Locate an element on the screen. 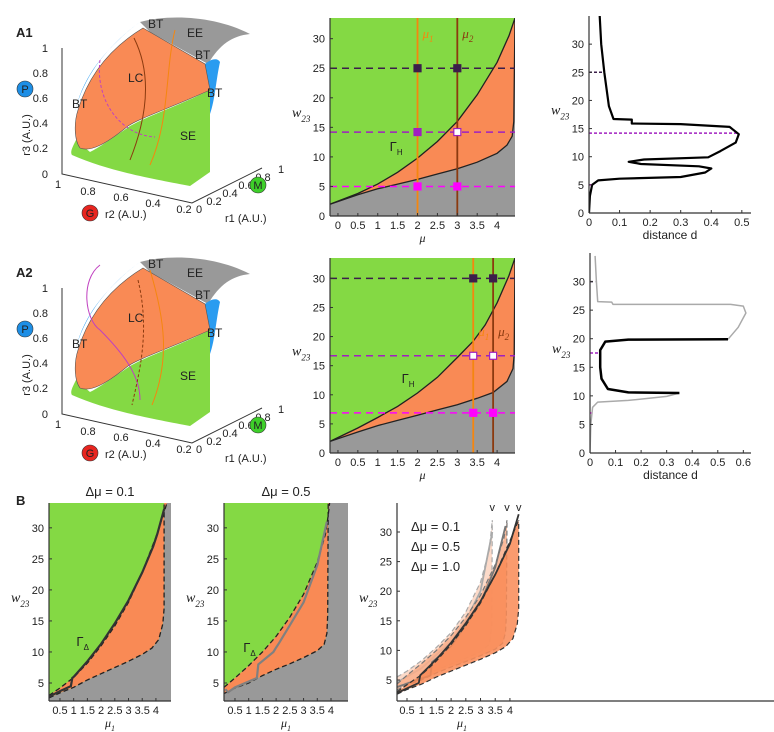  x-tick-label: 0 is located at coordinates (590, 463).